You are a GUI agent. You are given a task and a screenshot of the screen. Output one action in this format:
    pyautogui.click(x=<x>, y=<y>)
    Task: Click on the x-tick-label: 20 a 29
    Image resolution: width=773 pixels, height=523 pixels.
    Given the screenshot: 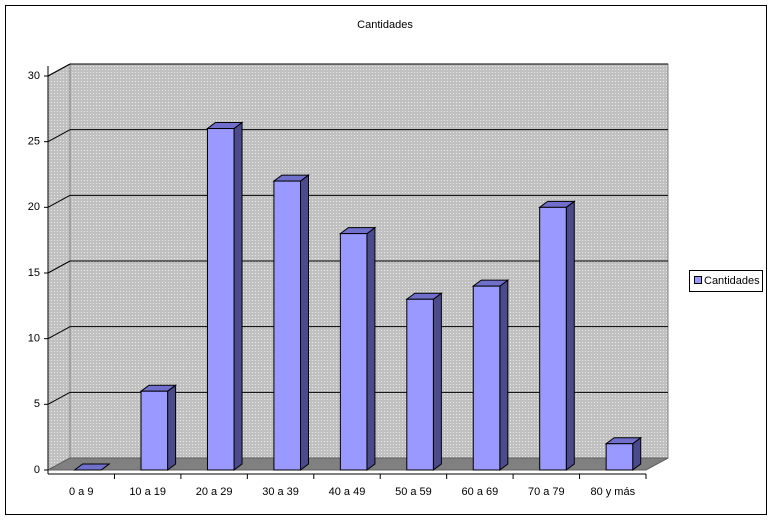 What is the action you would take?
    pyautogui.click(x=214, y=492)
    